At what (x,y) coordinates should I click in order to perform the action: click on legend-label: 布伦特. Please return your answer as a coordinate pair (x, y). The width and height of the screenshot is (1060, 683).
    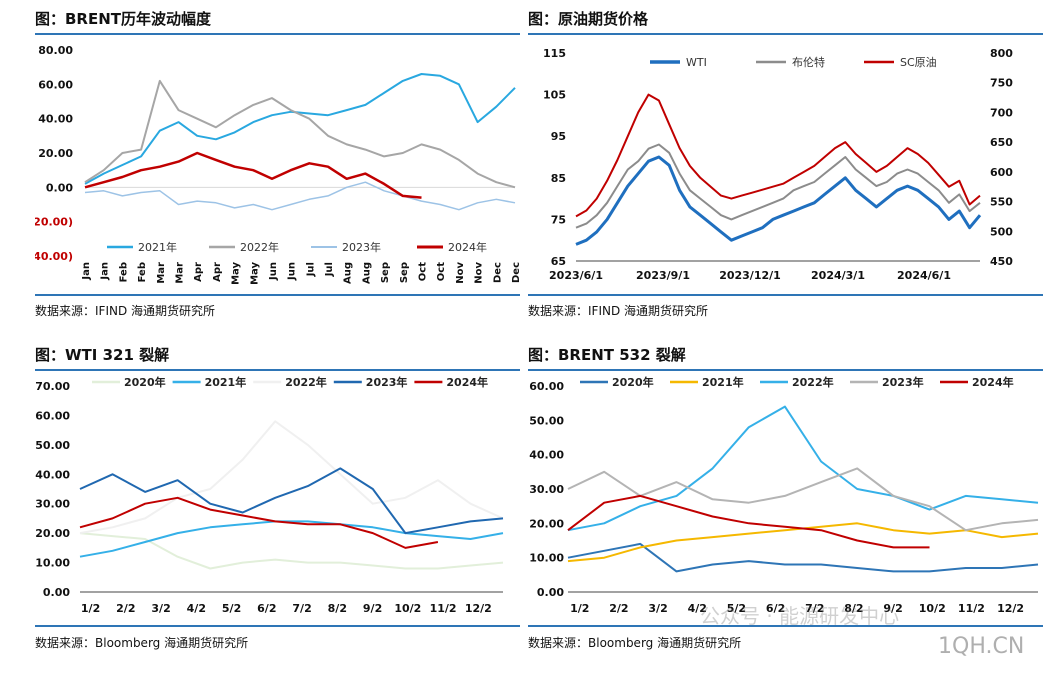
    Looking at the image, I should click on (808, 62).